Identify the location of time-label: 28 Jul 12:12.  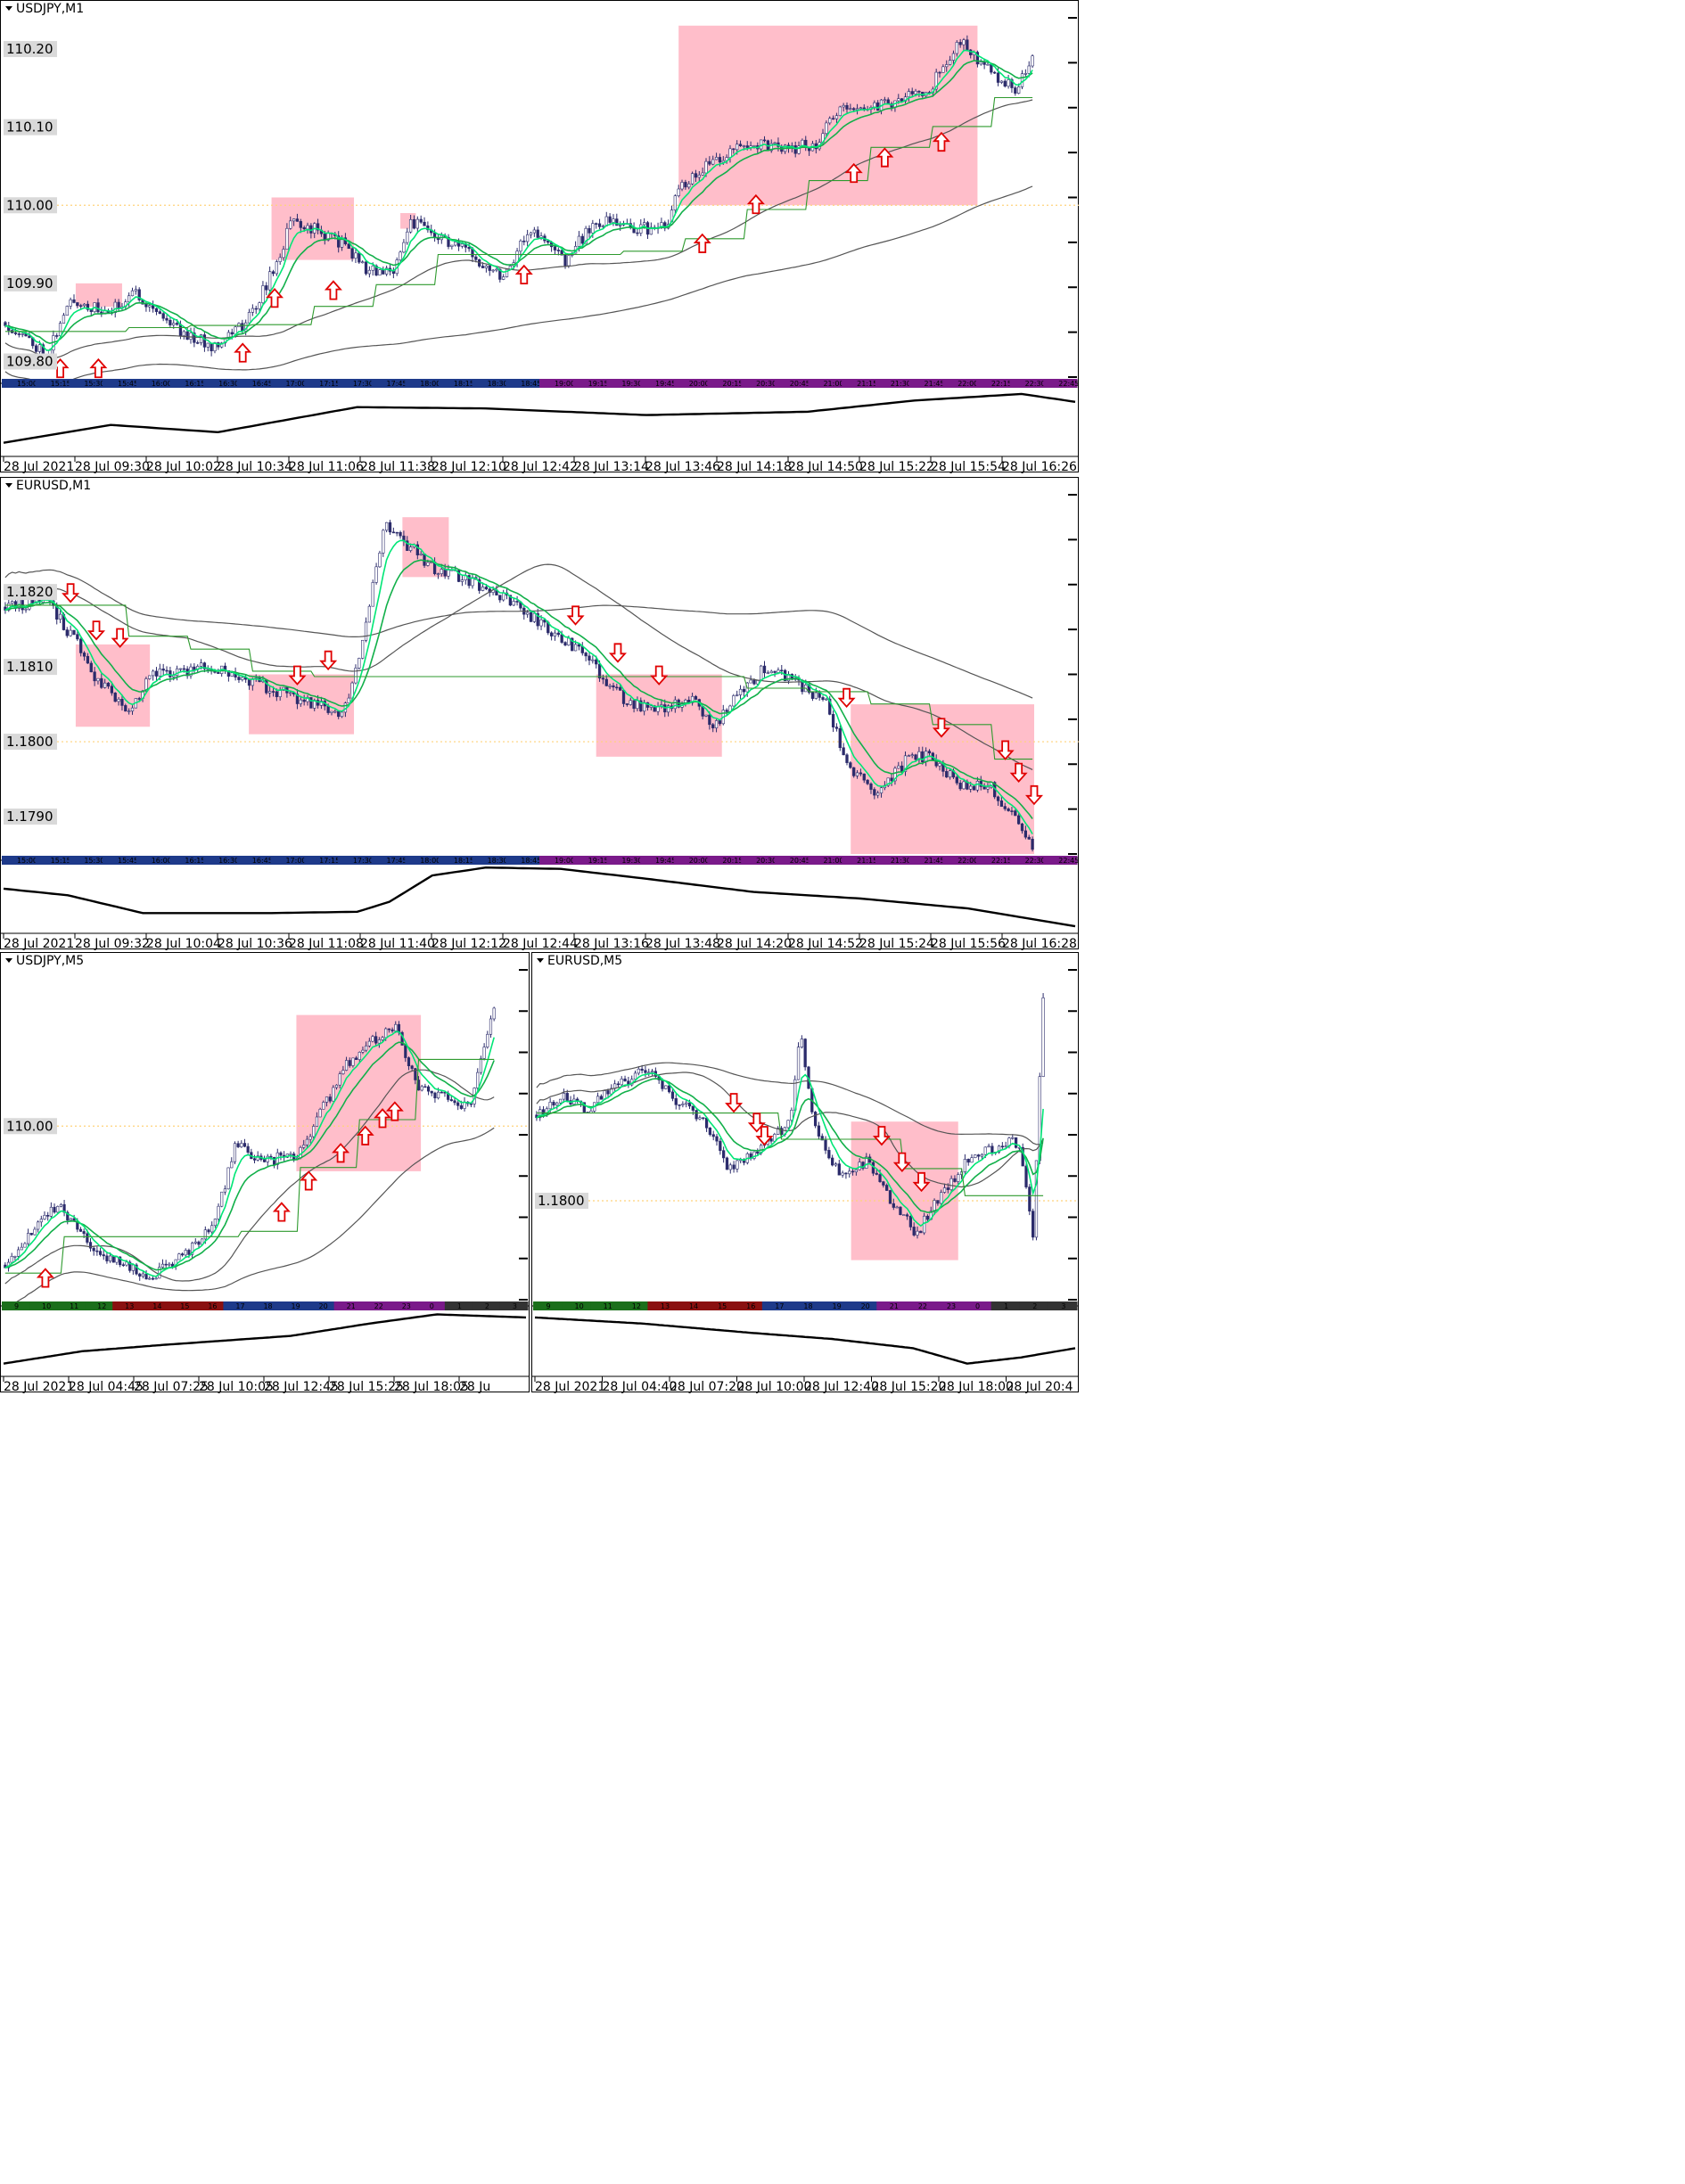
(469, 944).